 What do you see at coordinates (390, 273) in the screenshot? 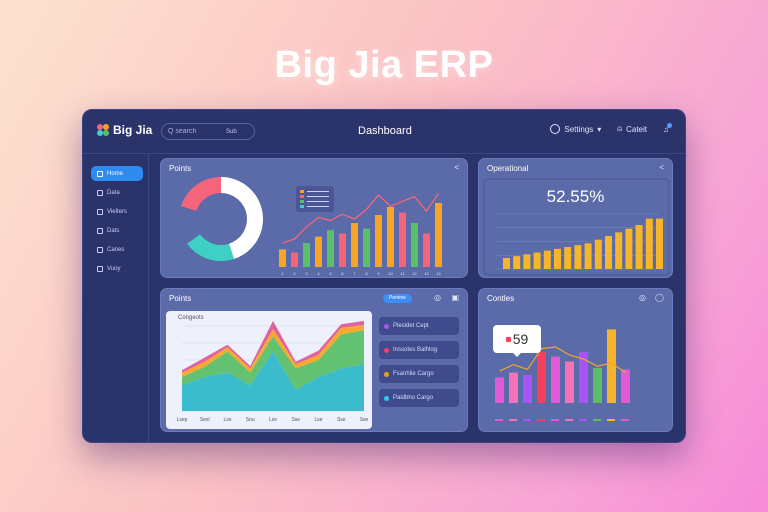
I see `x-tick-label: 10` at bounding box center [390, 273].